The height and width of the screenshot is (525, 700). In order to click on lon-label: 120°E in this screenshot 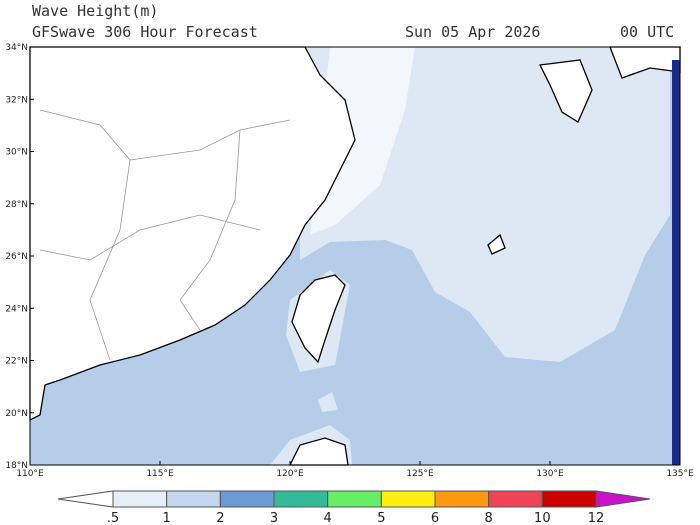, I will do `click(290, 474)`.